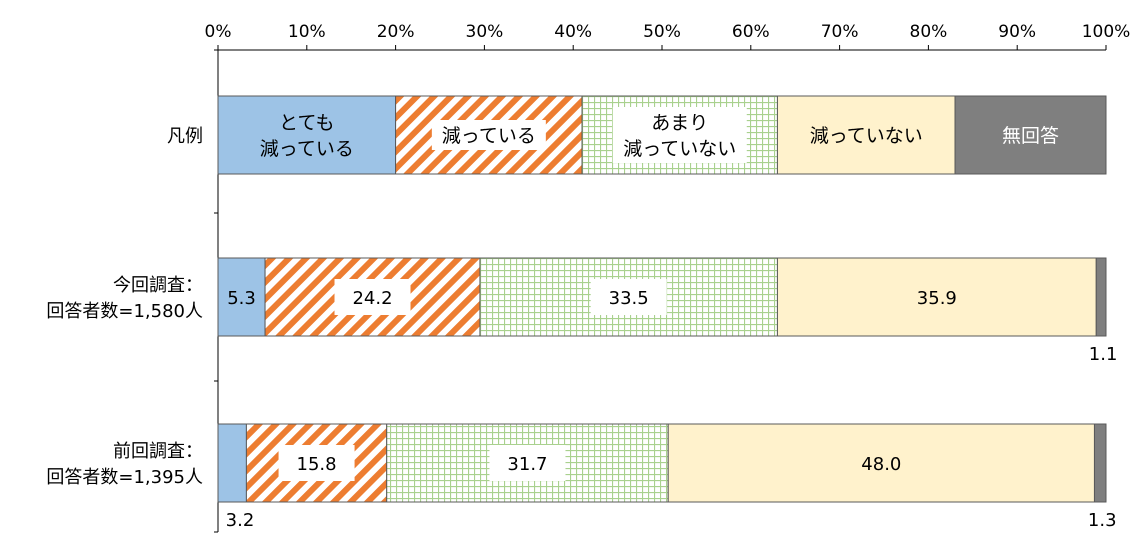  I want to click on data-label: 48.0, so click(881, 464).